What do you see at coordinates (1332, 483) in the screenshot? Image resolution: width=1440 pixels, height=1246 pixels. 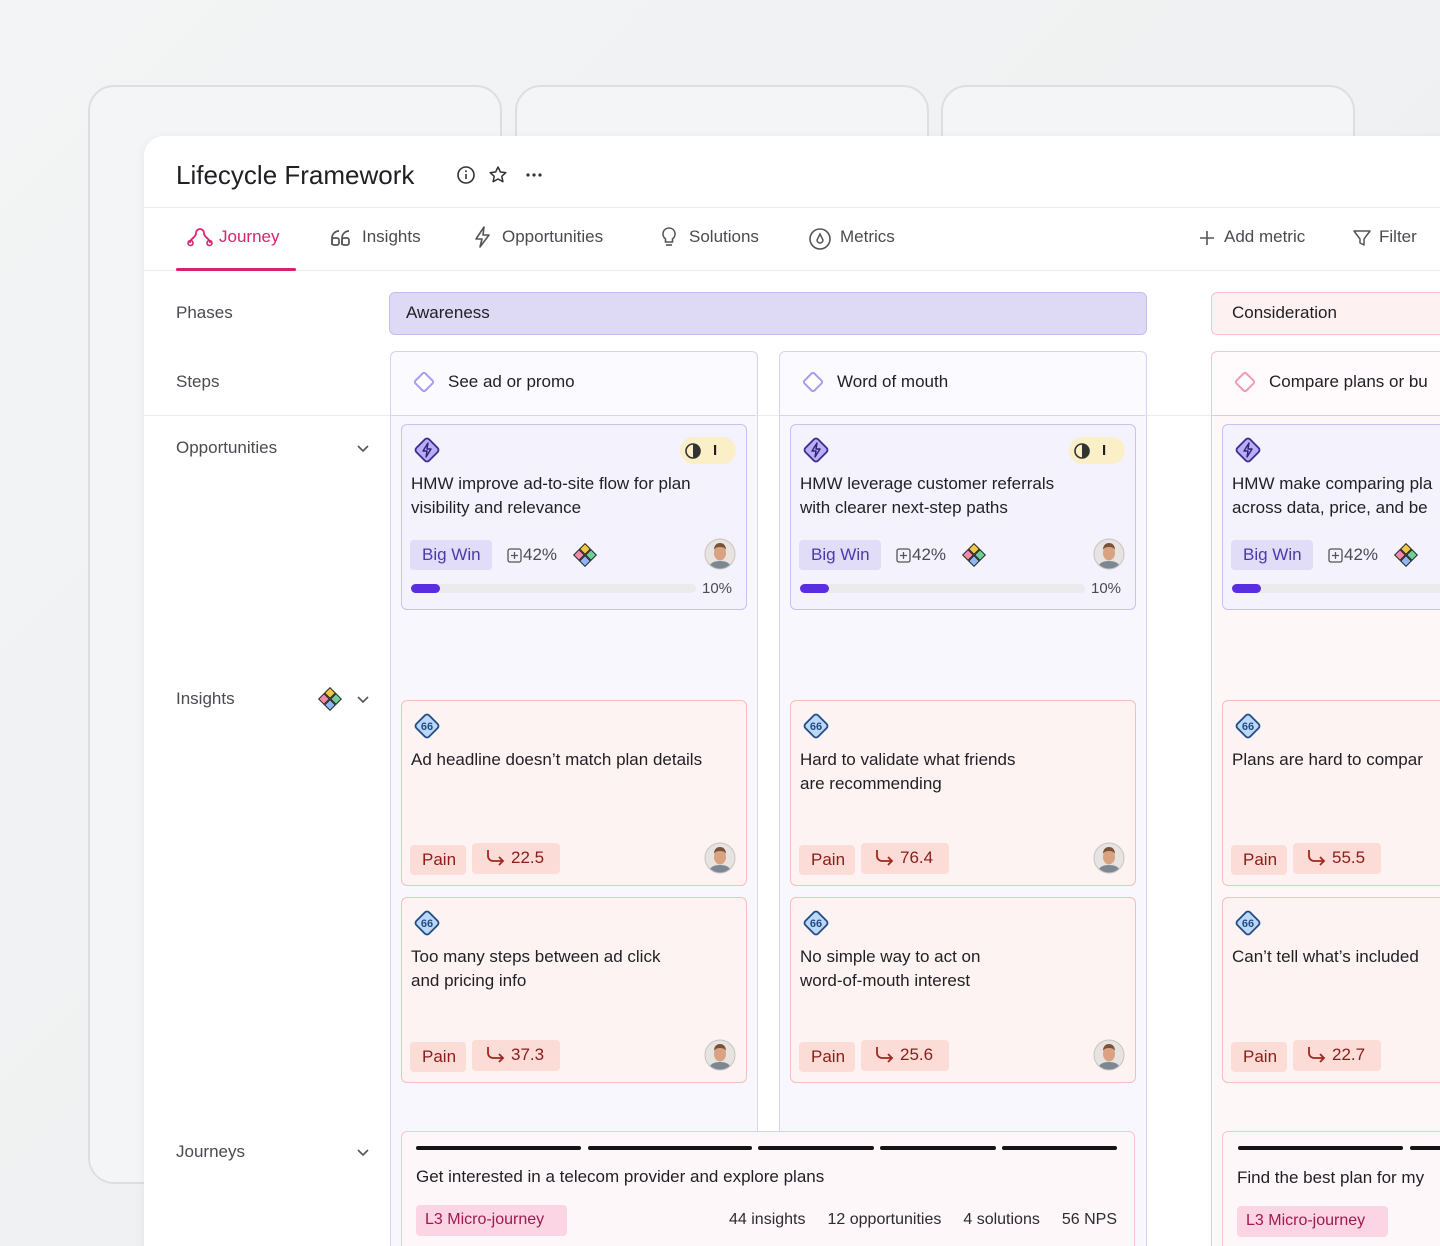 I see `opportunity-title: HMW make comparing pla` at bounding box center [1332, 483].